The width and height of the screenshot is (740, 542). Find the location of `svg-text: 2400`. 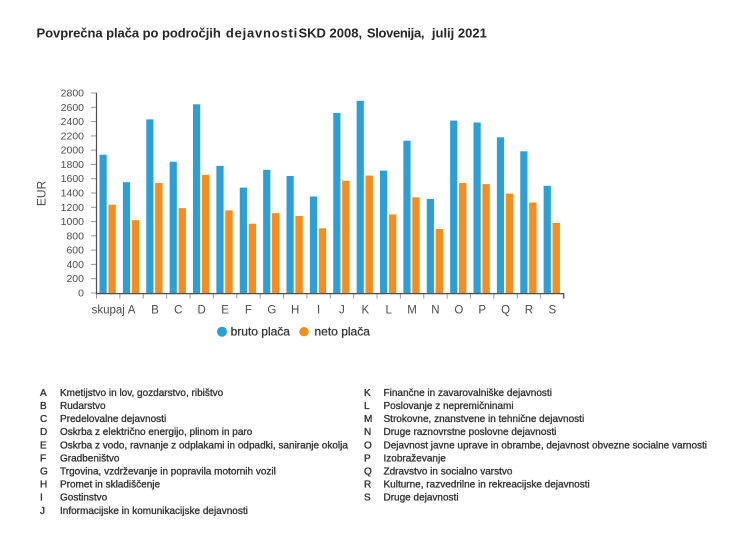

svg-text: 2400 is located at coordinates (73, 122).